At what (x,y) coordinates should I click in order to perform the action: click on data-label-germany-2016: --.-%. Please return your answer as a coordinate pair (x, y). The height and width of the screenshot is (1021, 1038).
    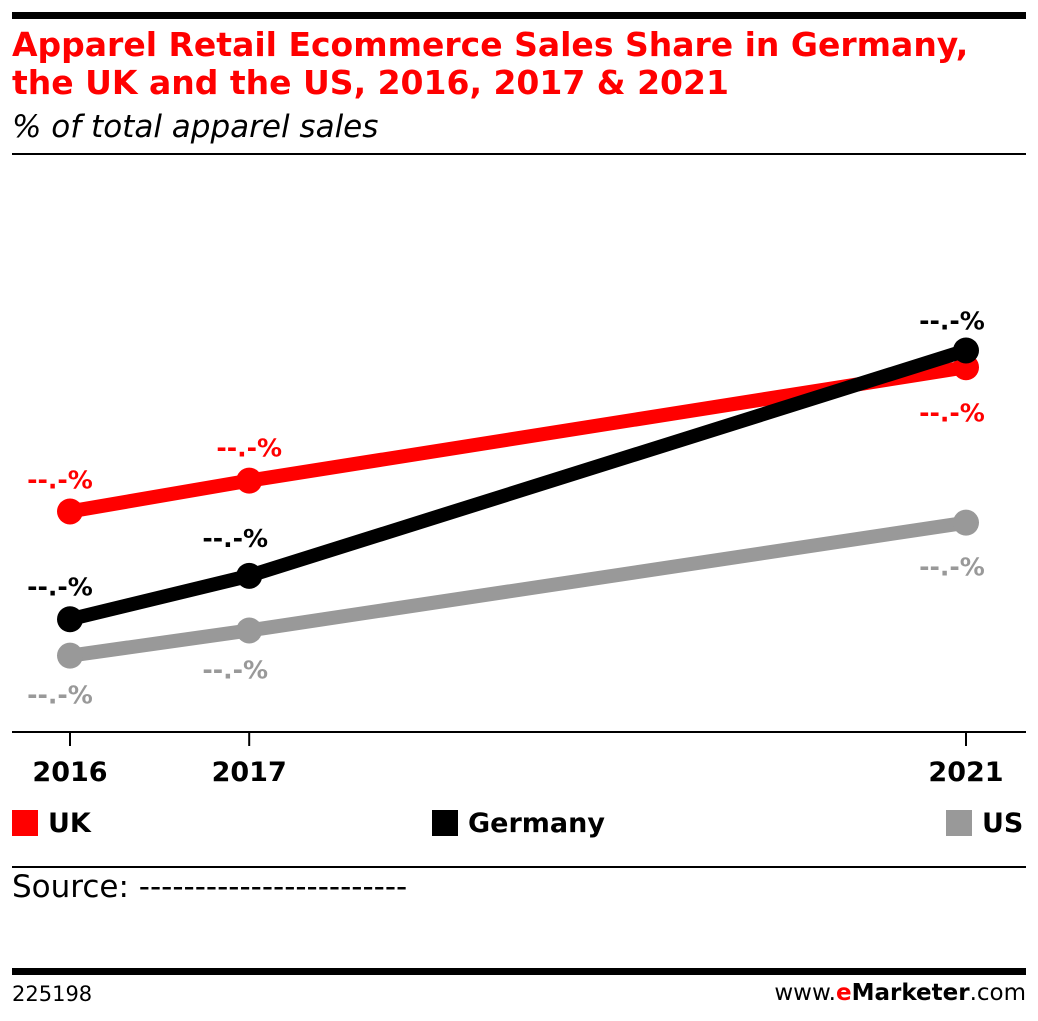
    Looking at the image, I should click on (60, 586).